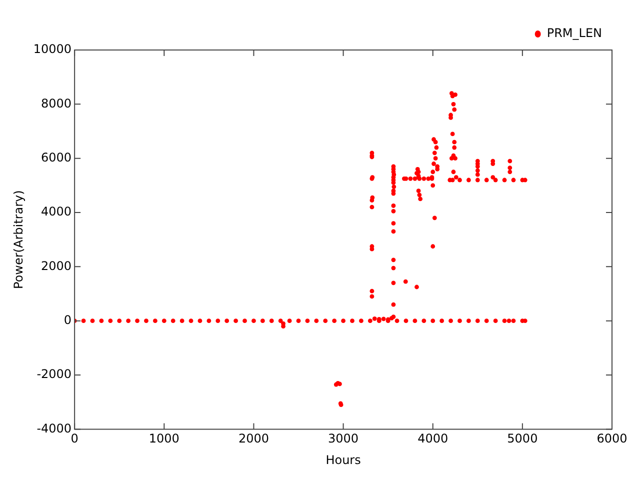 This screenshot has width=640, height=480. What do you see at coordinates (164, 439) in the screenshot?
I see `x-tick-label: 1000` at bounding box center [164, 439].